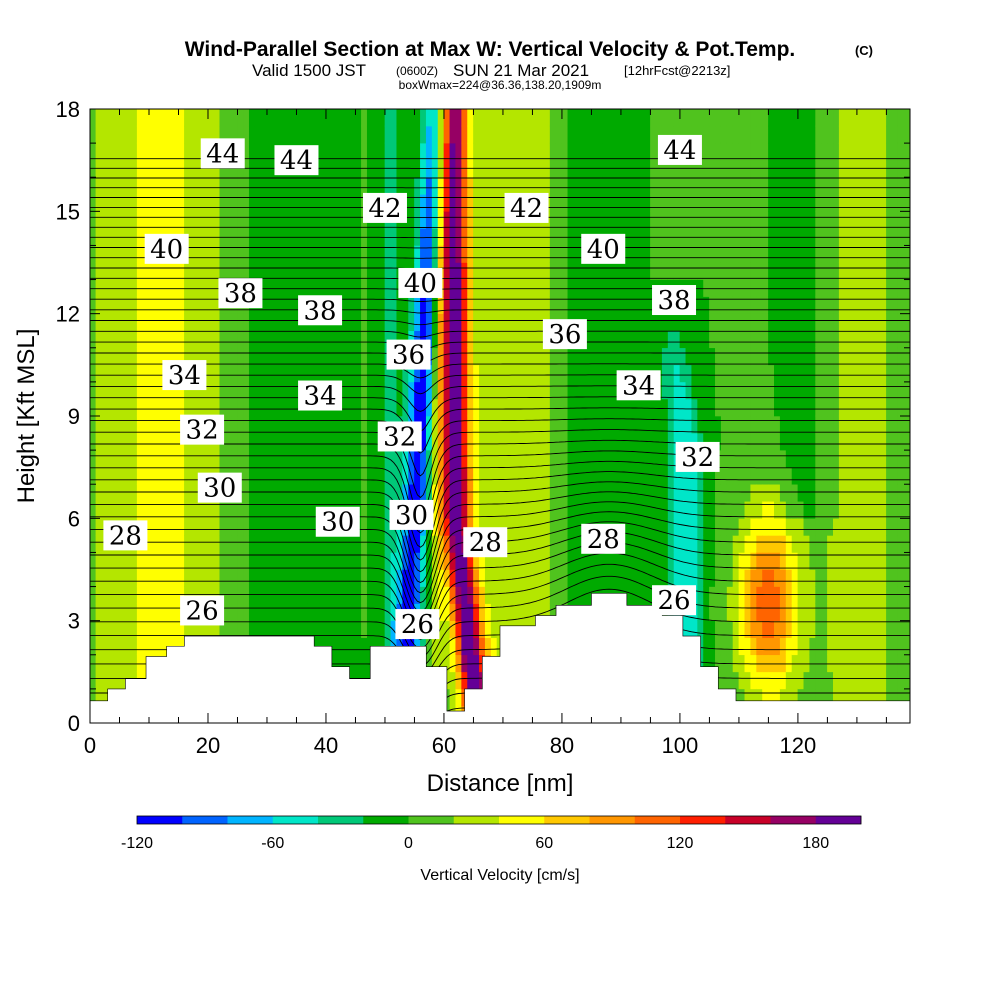 This screenshot has height=1000, width=1000. What do you see at coordinates (491, 833) in the screenshot?
I see `colorbar: -120 -60 0 60 120 180` at bounding box center [491, 833].